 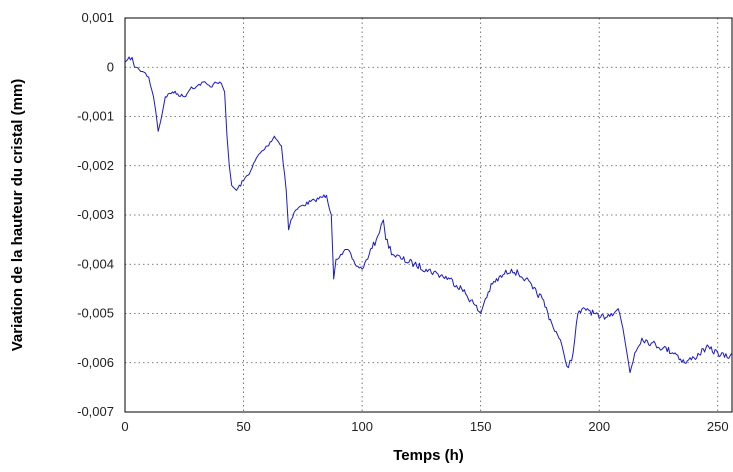 What do you see at coordinates (243, 426) in the screenshot?
I see `x-tick-label: 50` at bounding box center [243, 426].